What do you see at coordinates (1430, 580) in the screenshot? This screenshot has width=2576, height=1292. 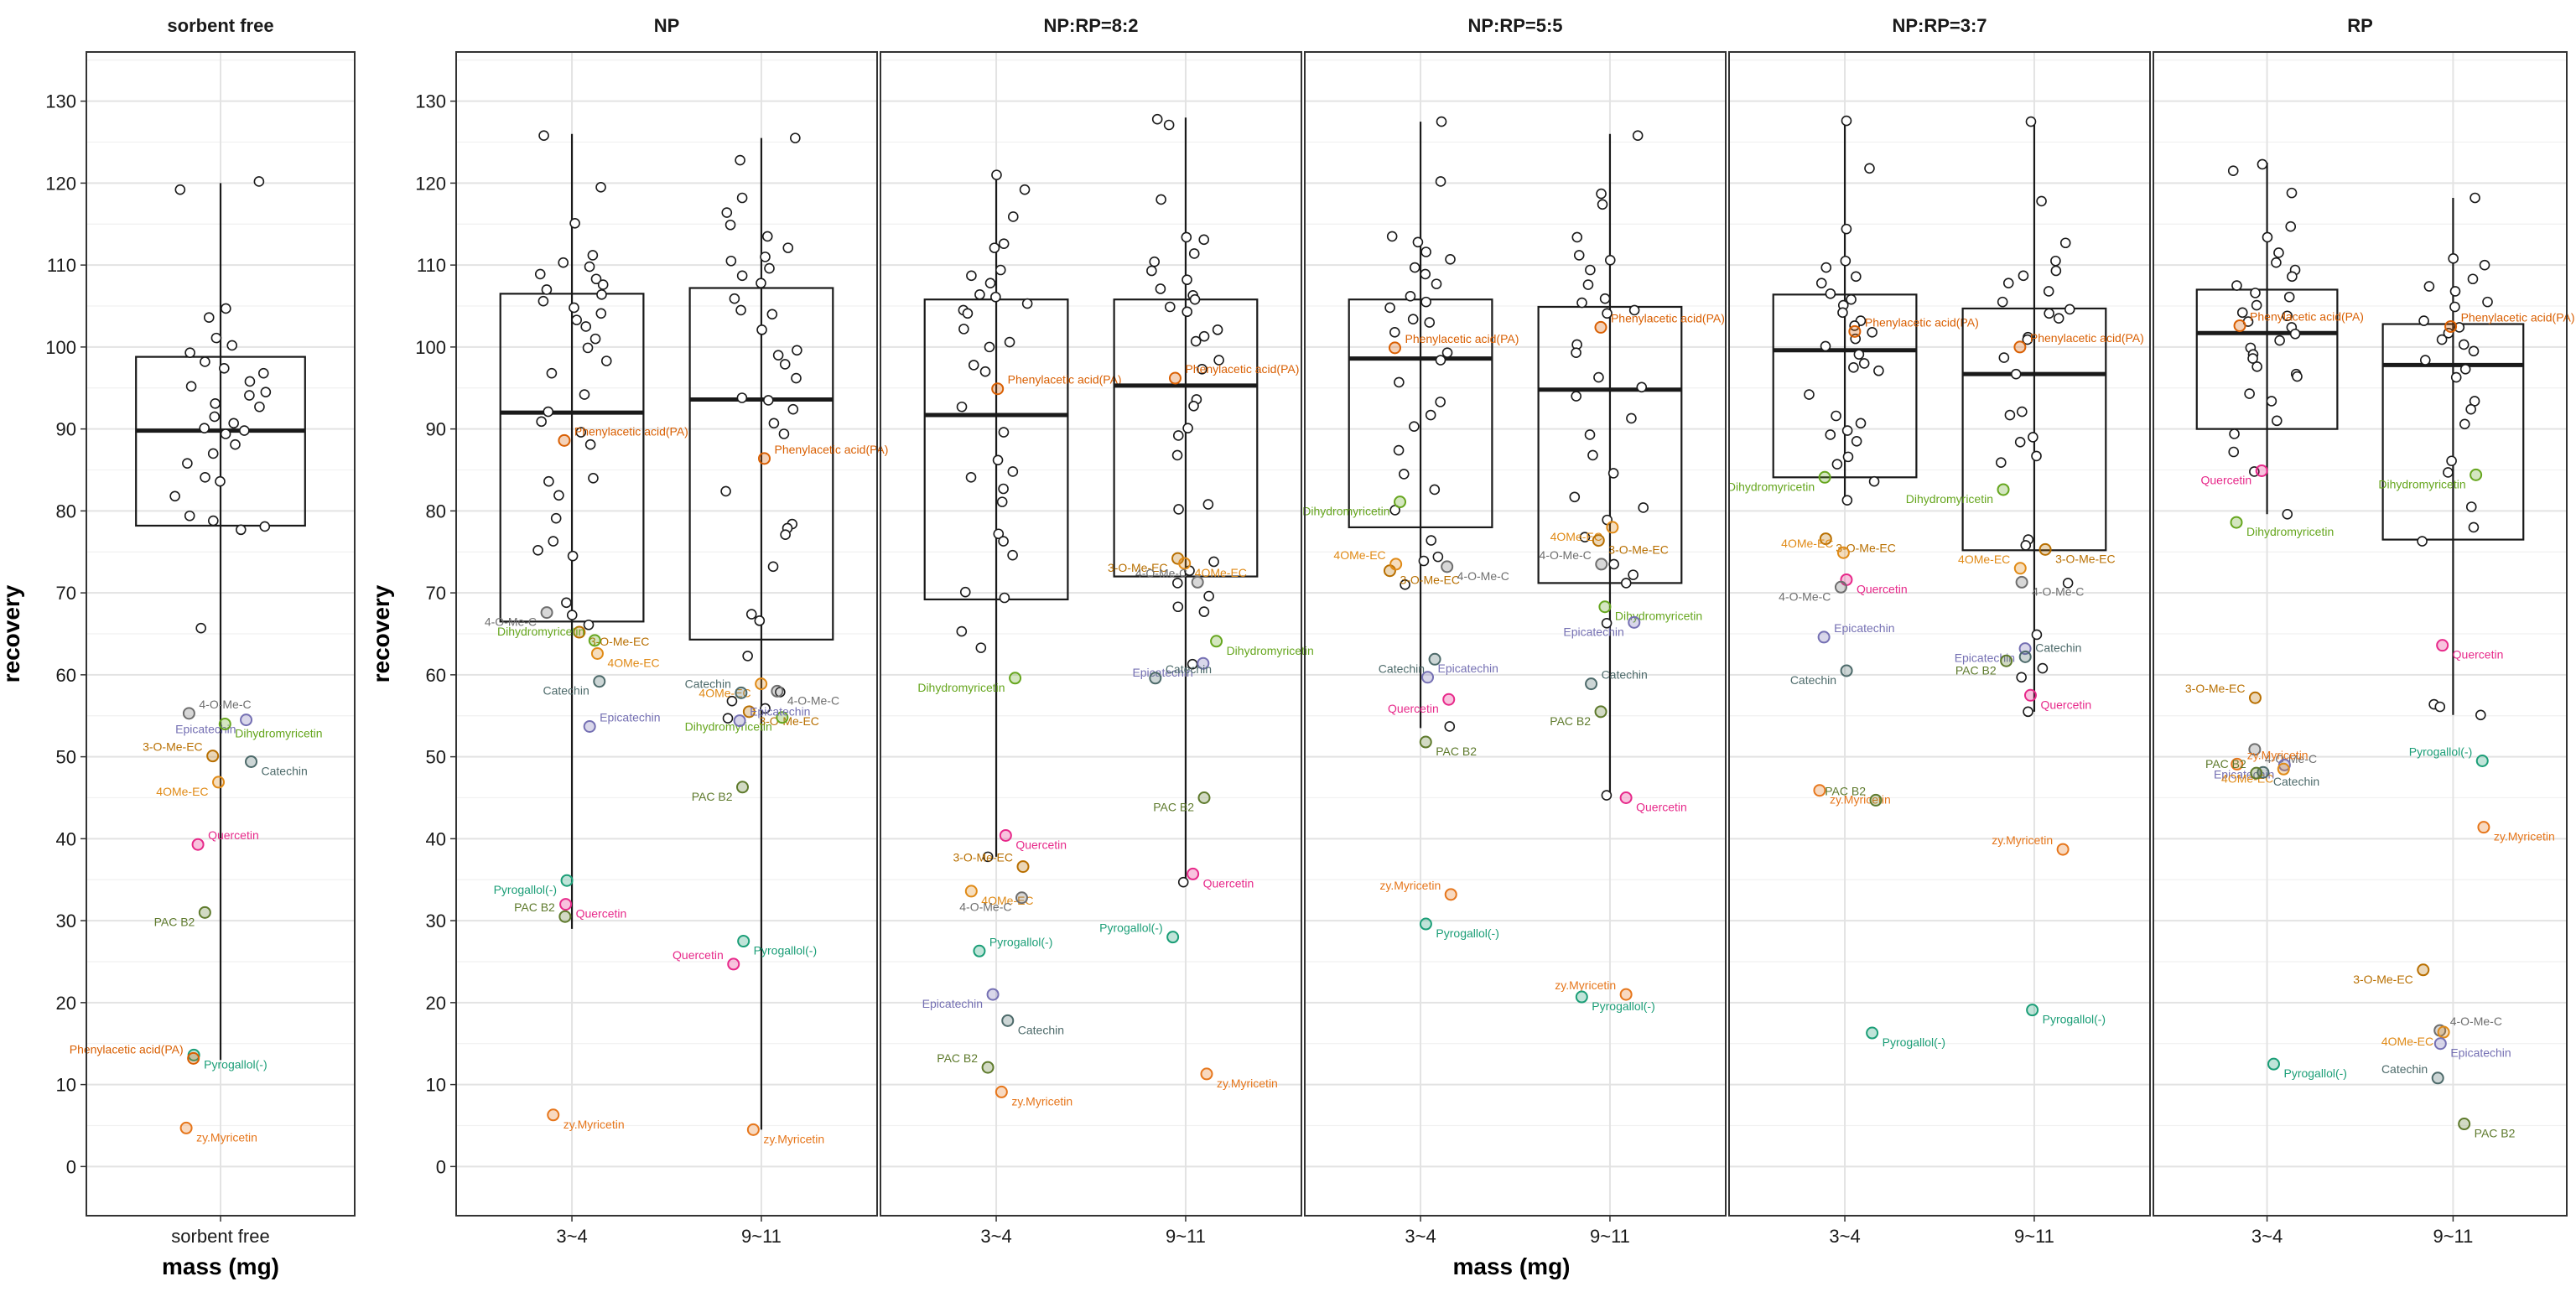 I see `compound-label-3-o-me-ec: 3-O-Me-EC` at bounding box center [1430, 580].